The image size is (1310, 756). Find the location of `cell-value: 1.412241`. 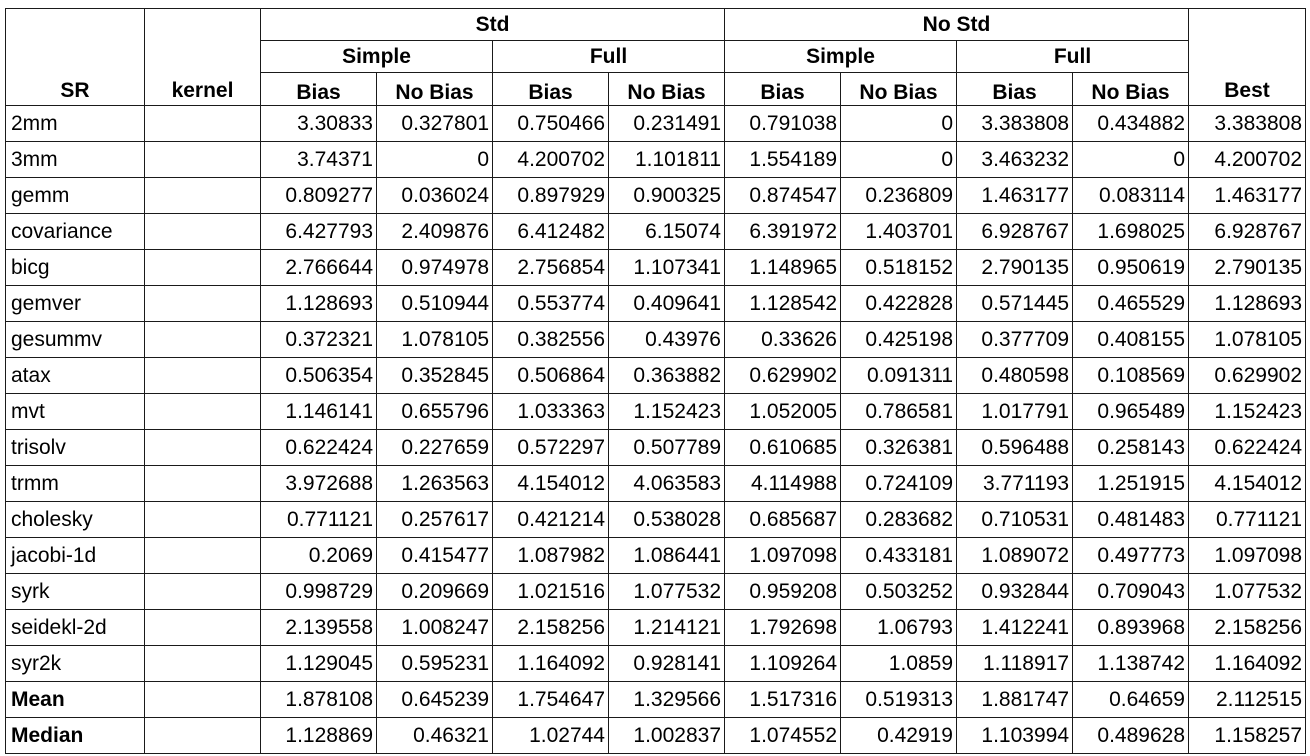

cell-value: 1.412241 is located at coordinates (1014, 627).